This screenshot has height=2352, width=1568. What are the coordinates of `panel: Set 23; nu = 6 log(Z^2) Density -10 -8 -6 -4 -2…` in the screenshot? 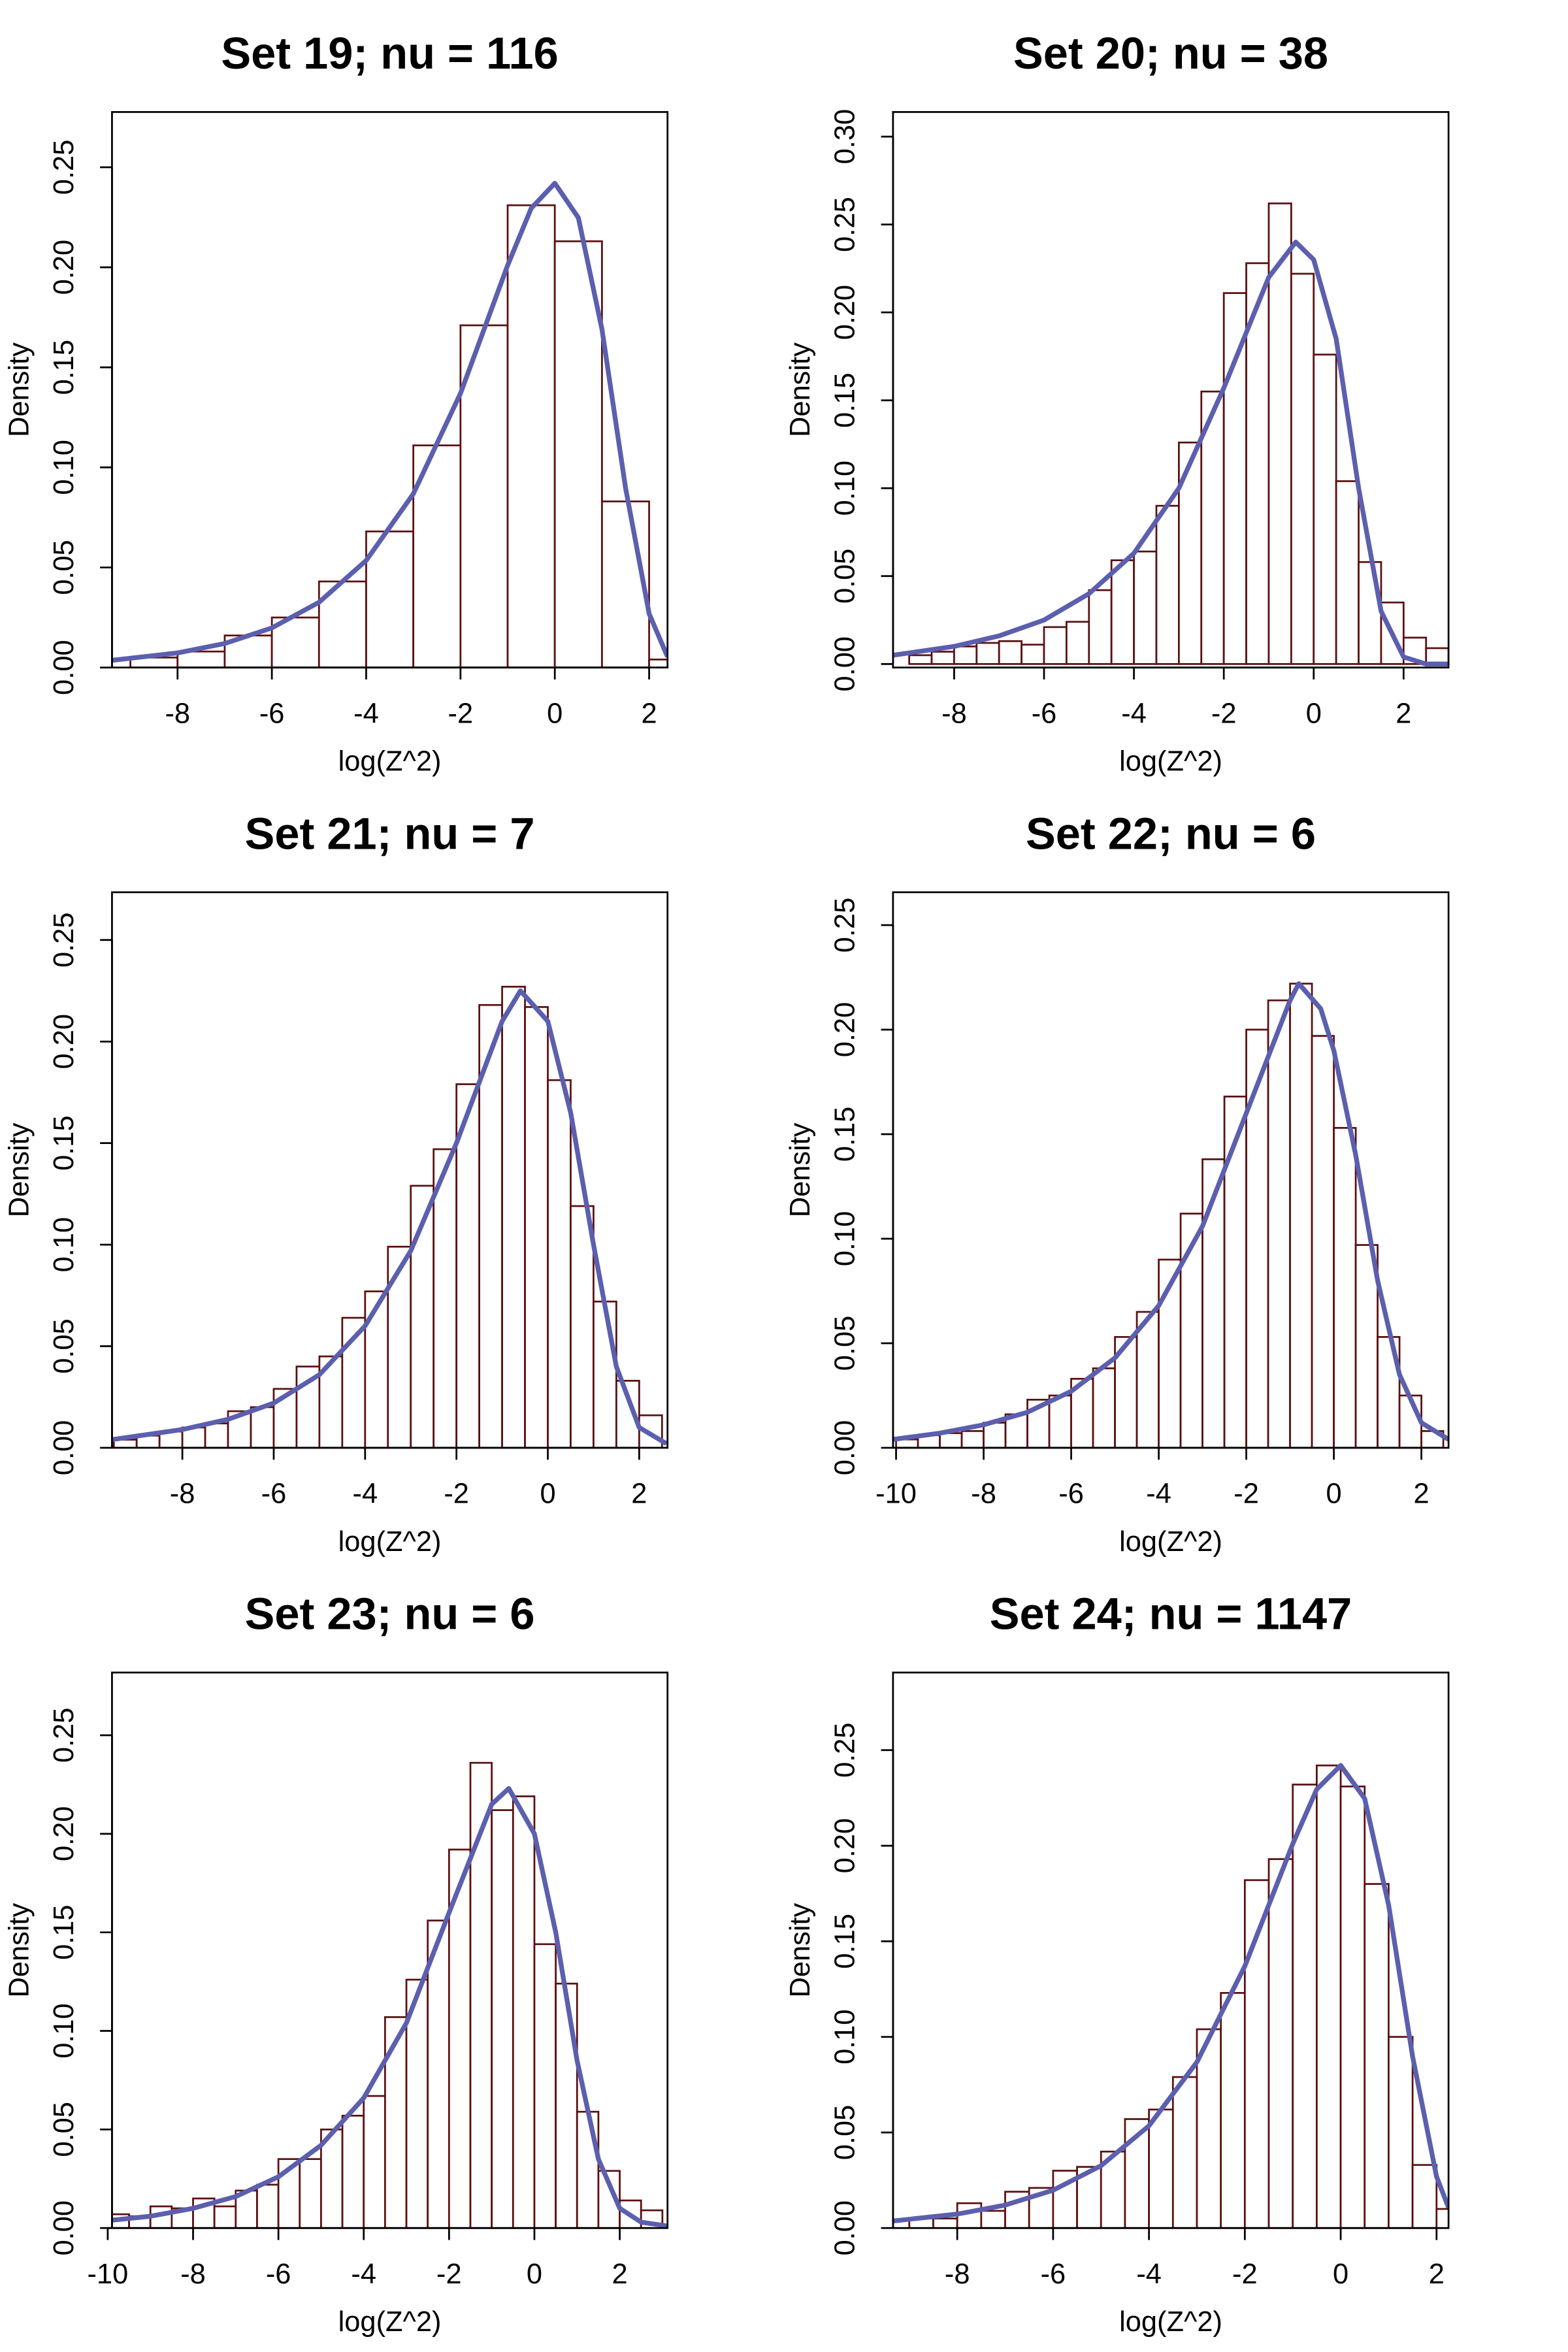 It's located at (336, 1963).